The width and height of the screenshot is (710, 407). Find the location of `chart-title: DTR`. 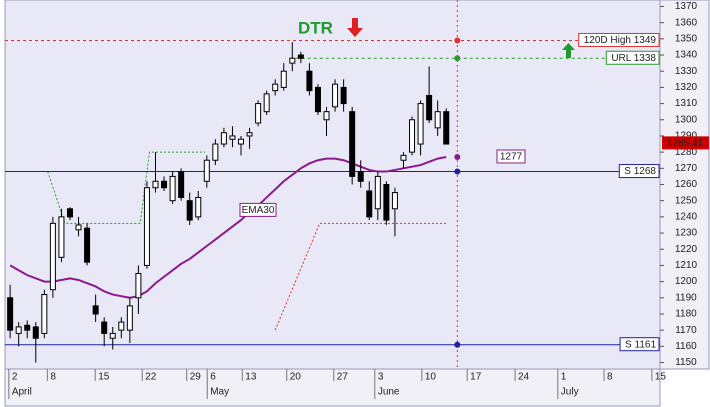

chart-title: DTR is located at coordinates (315, 27).